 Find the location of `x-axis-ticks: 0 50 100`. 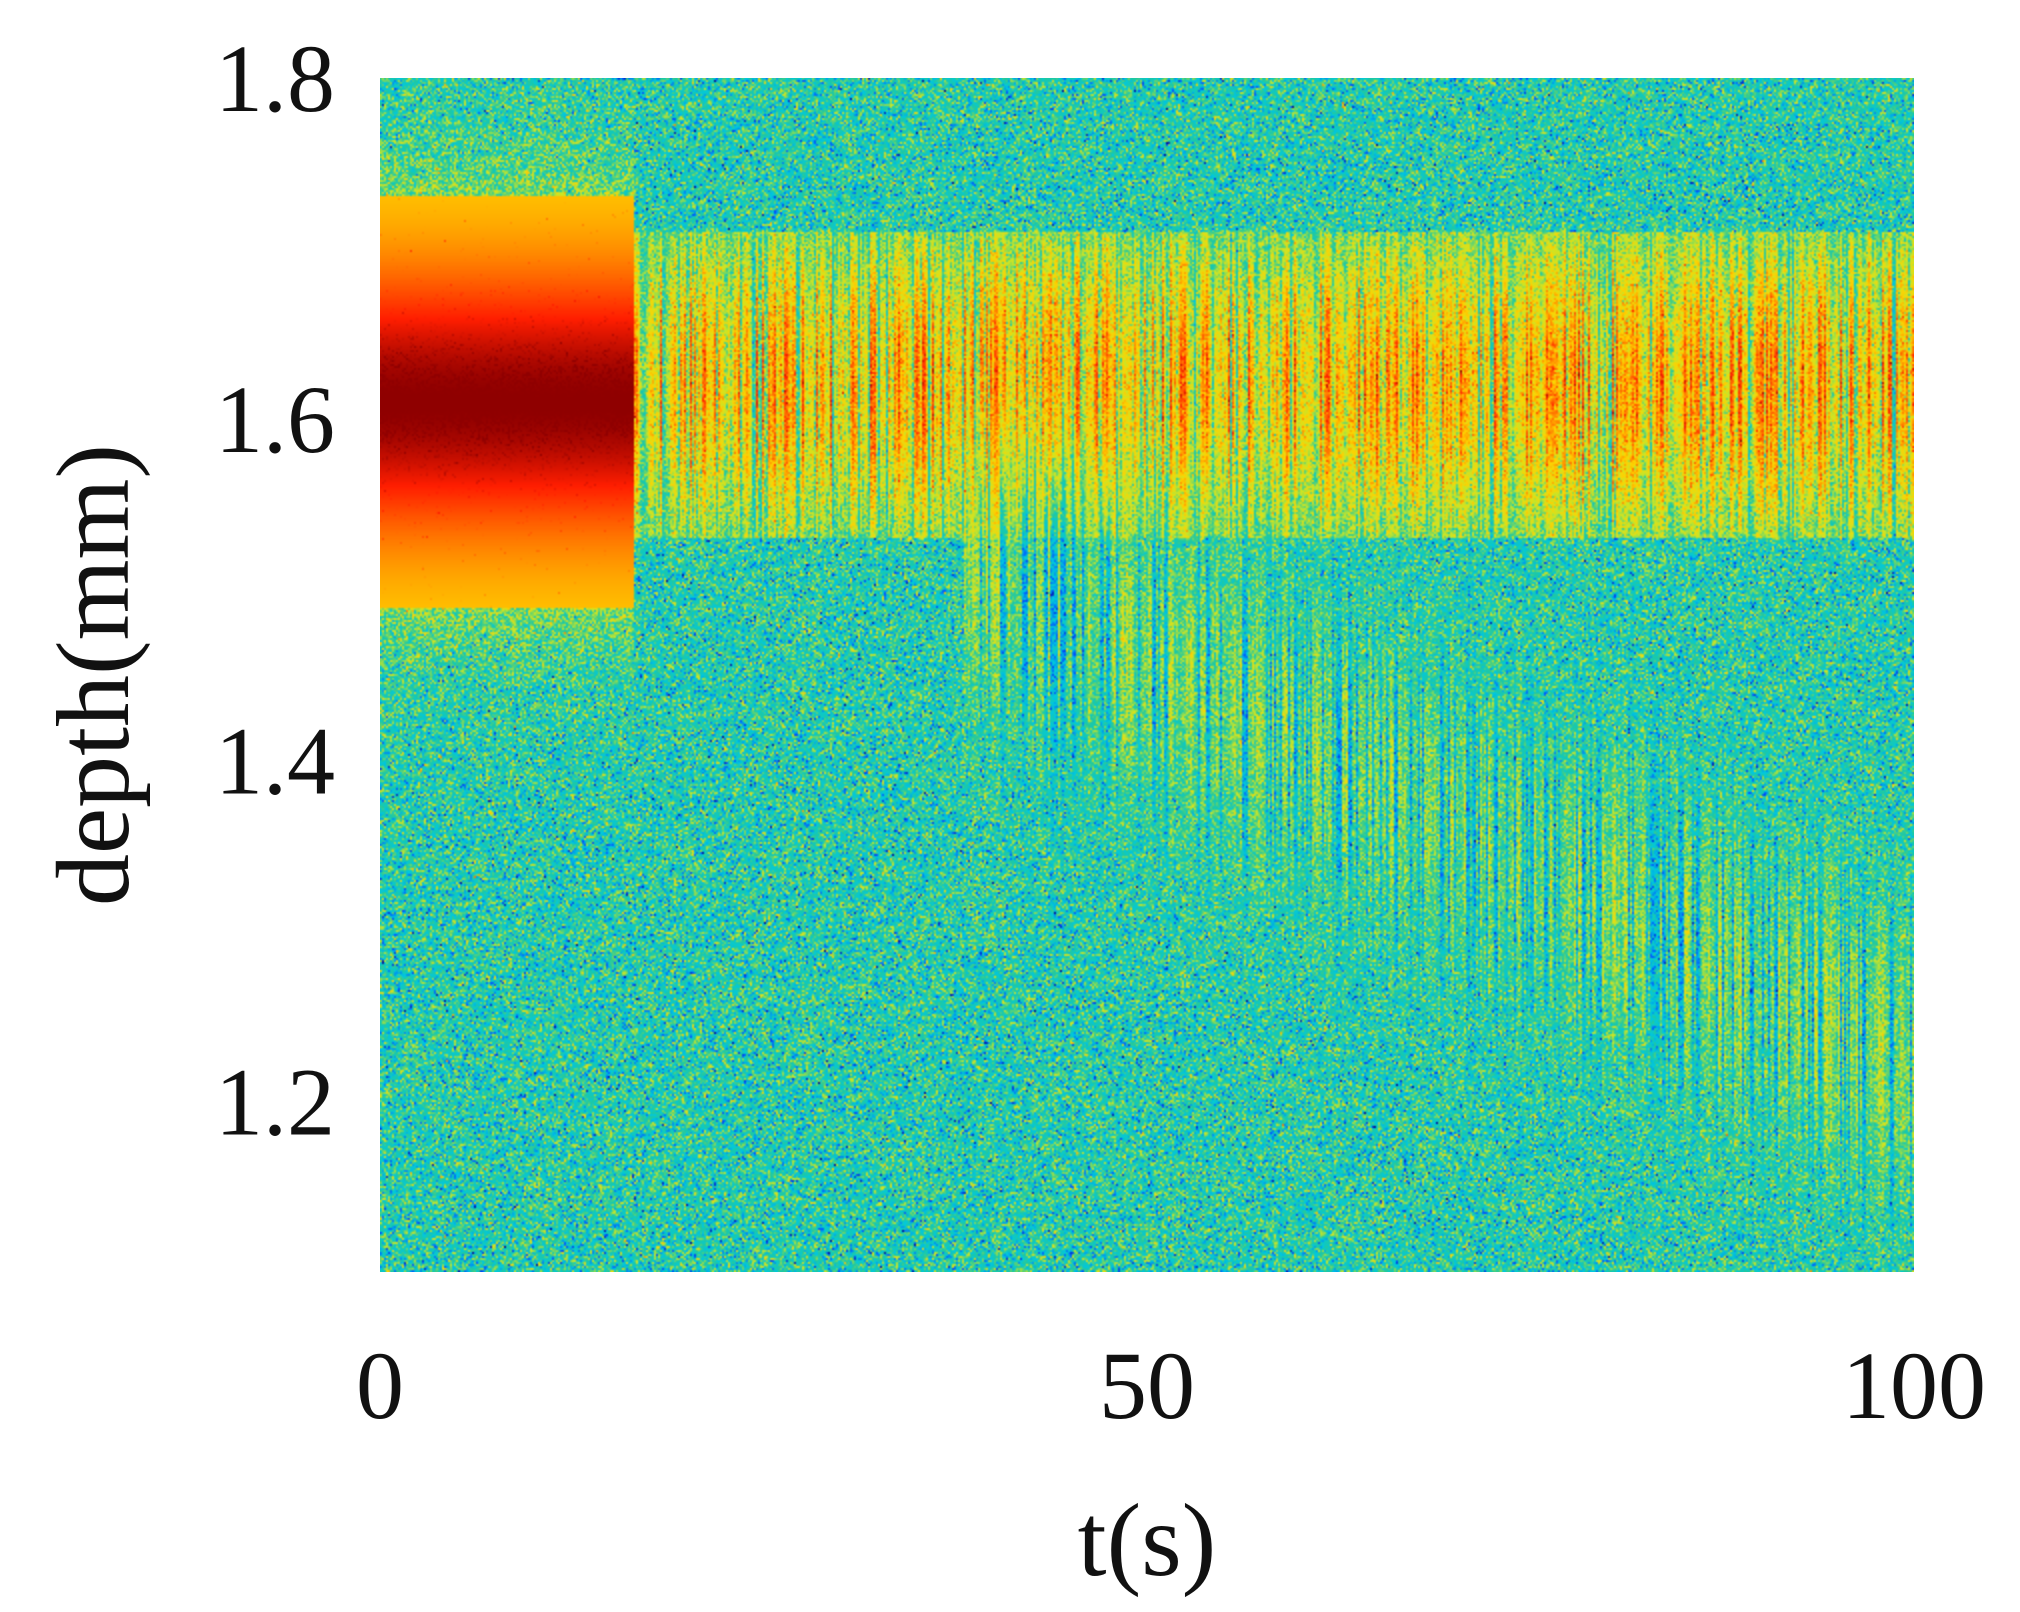

x-axis-ticks: 0 50 100 is located at coordinates (1171, 1385).